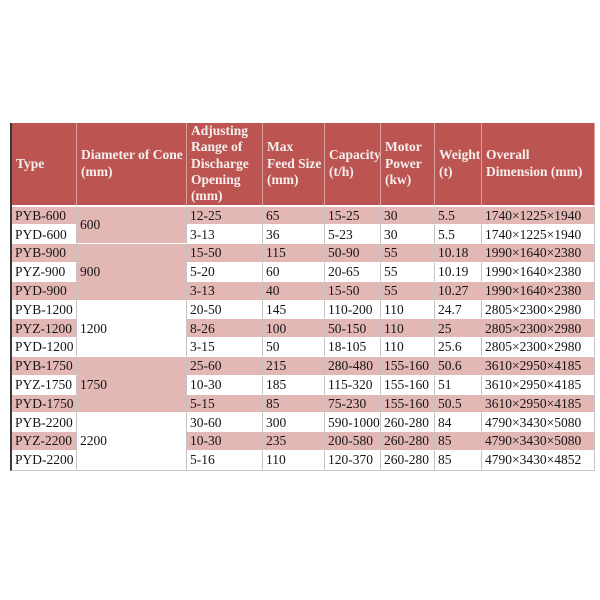 The height and width of the screenshot is (600, 600). Describe the element at coordinates (294, 423) in the screenshot. I see `cell-max-feed: 300` at that location.